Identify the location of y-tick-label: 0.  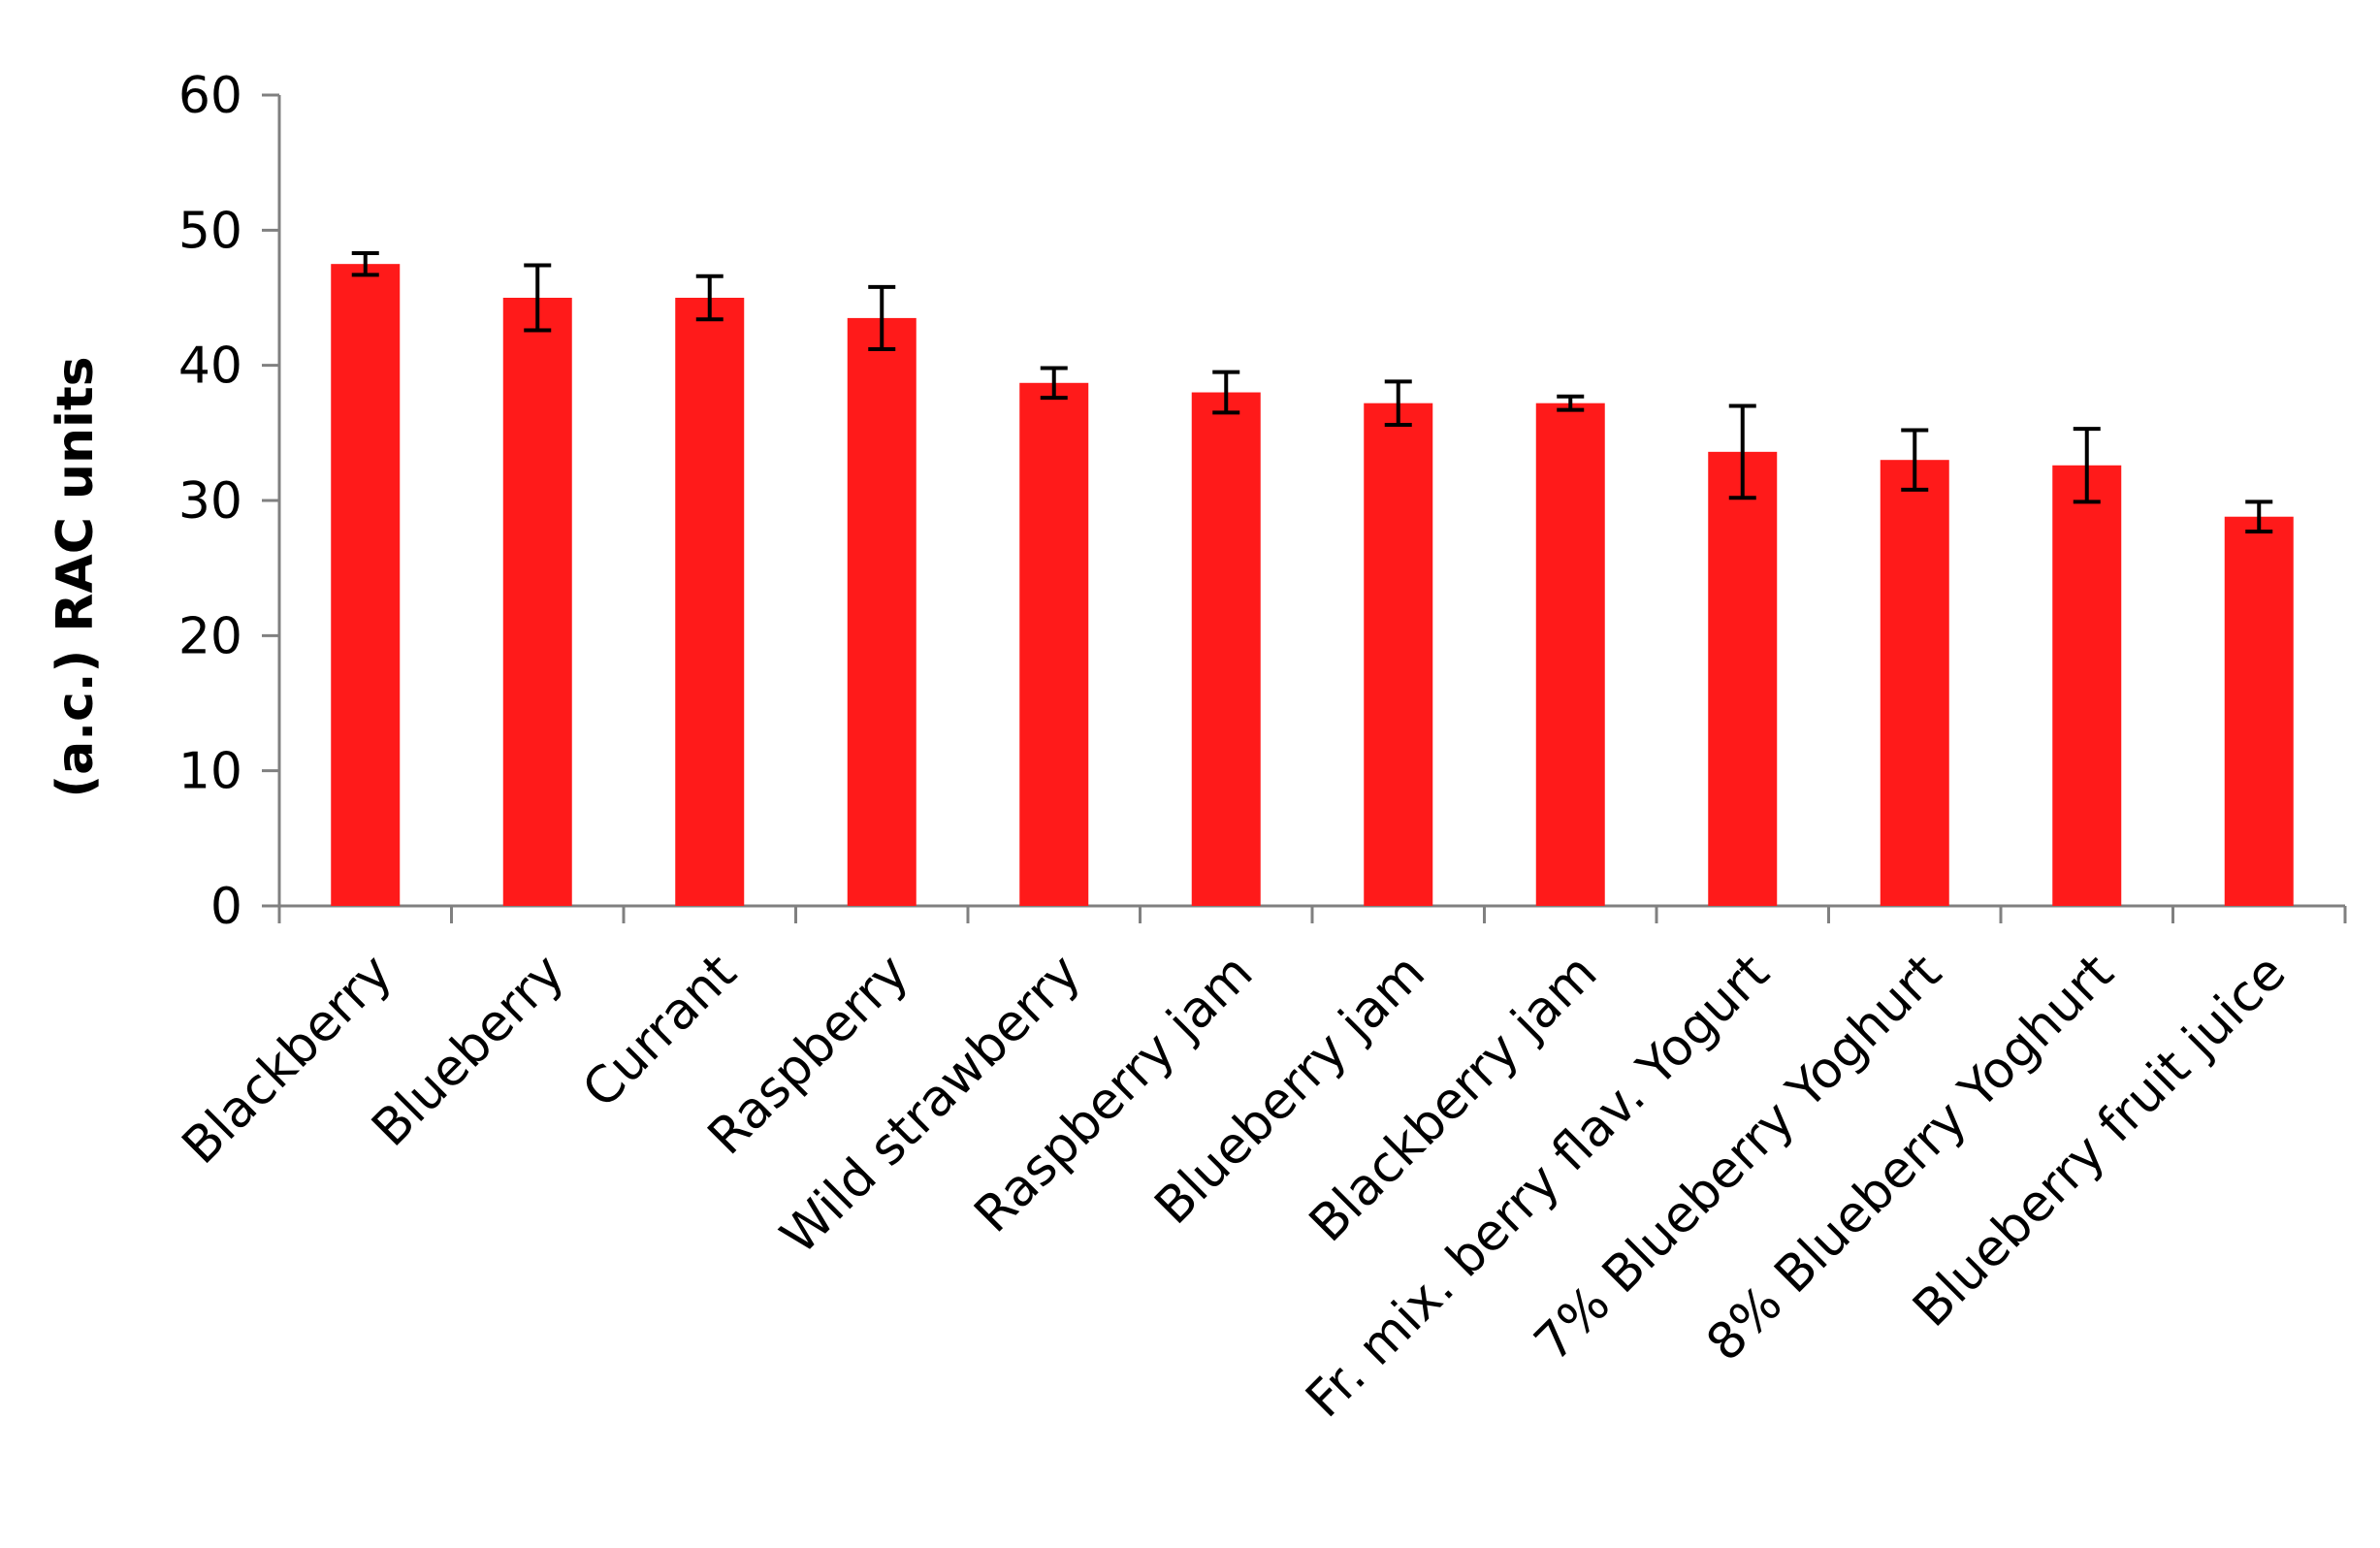
(226, 907).